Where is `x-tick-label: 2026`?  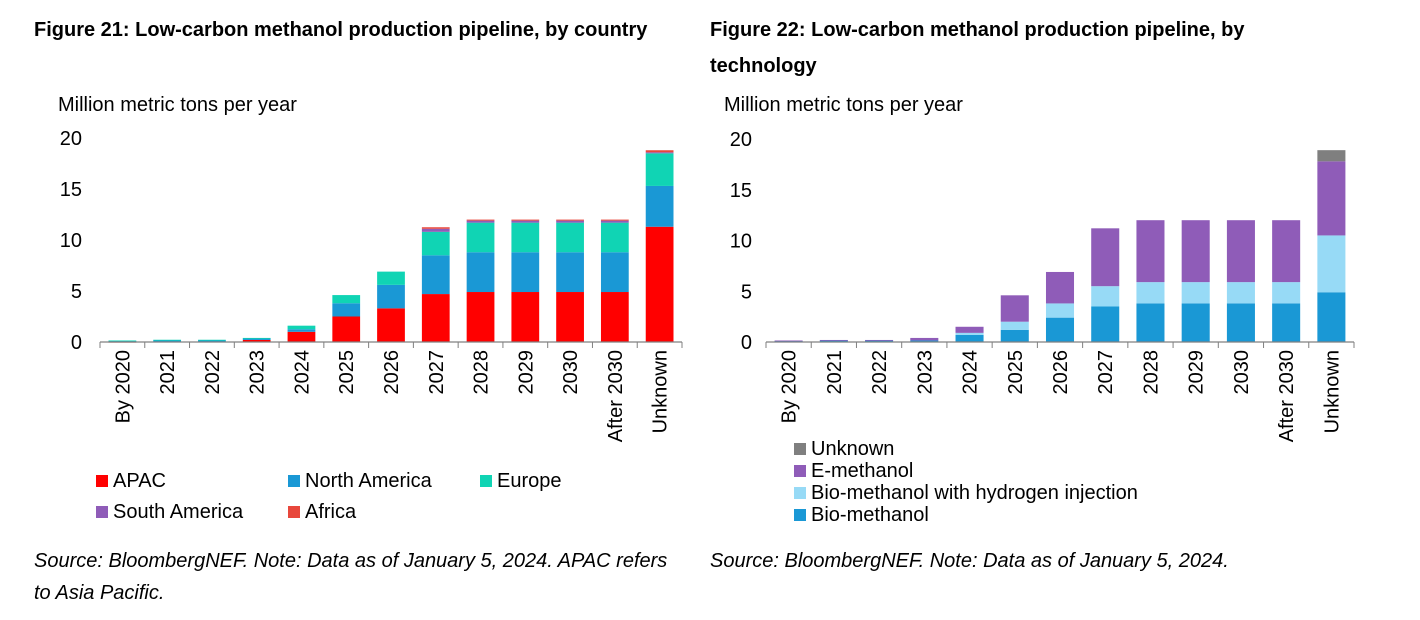
x-tick-label: 2026 is located at coordinates (392, 372).